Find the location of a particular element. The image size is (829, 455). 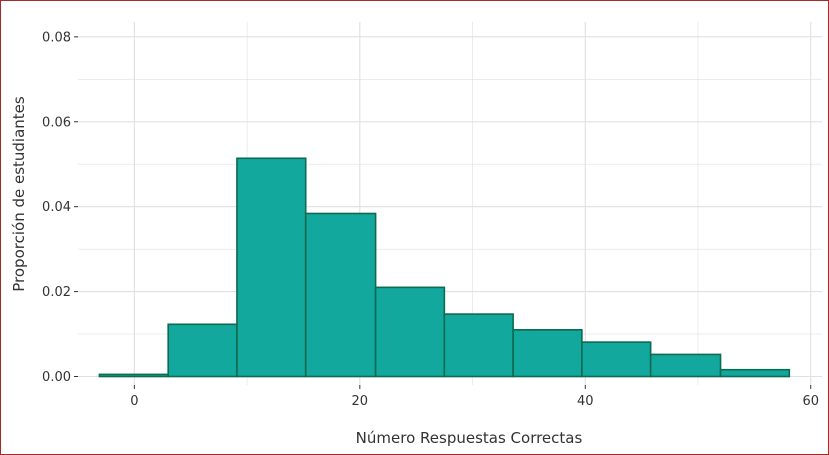

x-tick-label: 0 is located at coordinates (134, 401).